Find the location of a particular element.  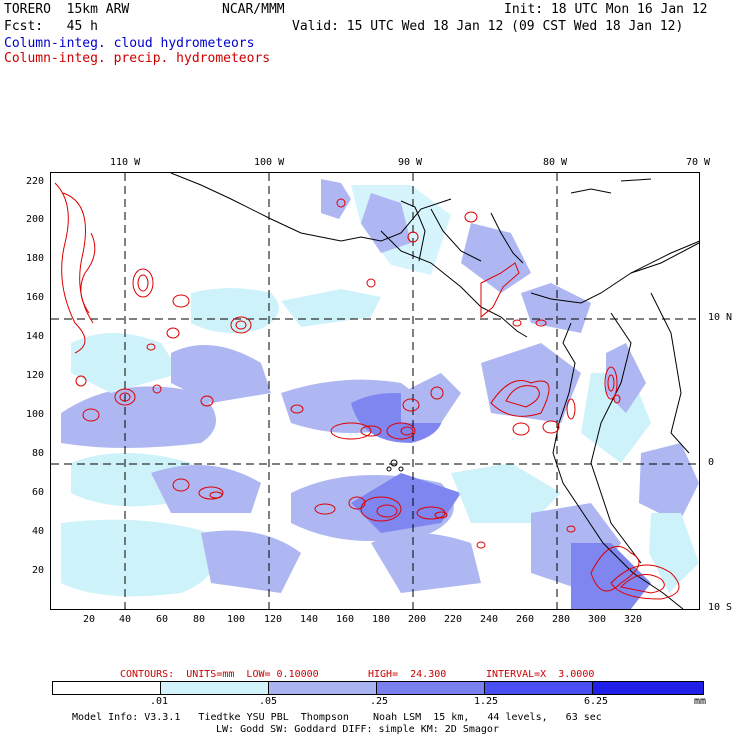

x-tick: 180 is located at coordinates (381, 619).